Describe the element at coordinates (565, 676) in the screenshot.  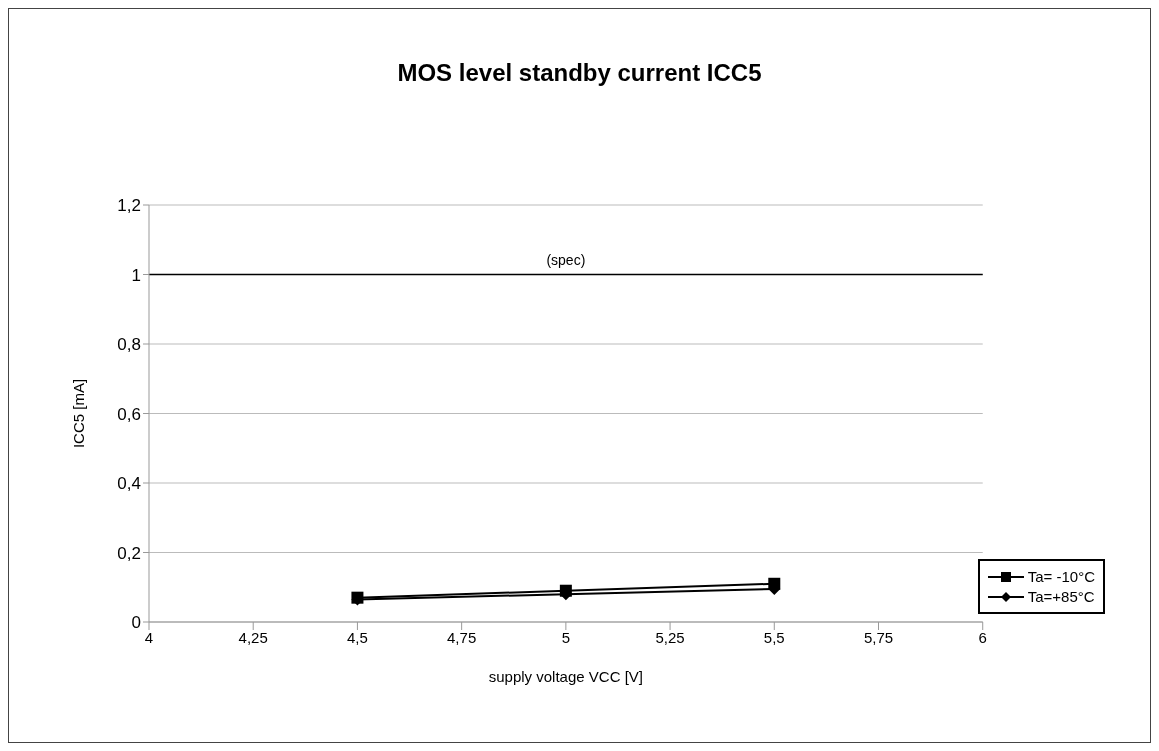
I see `x-axis-title: supply voltage VCC [V]` at that location.